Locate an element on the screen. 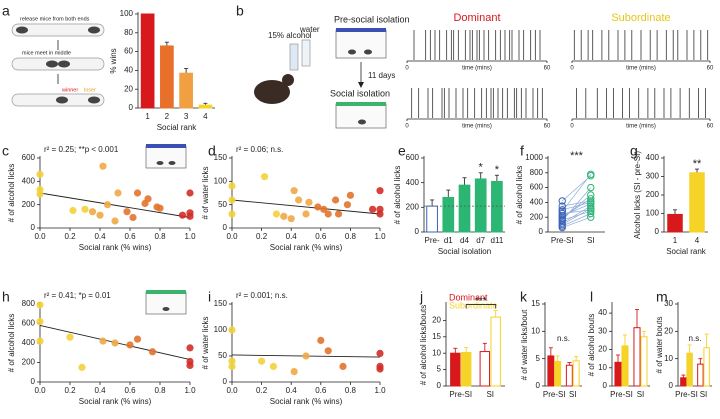 The image size is (720, 419). x-tick-label: d7 is located at coordinates (480, 240).